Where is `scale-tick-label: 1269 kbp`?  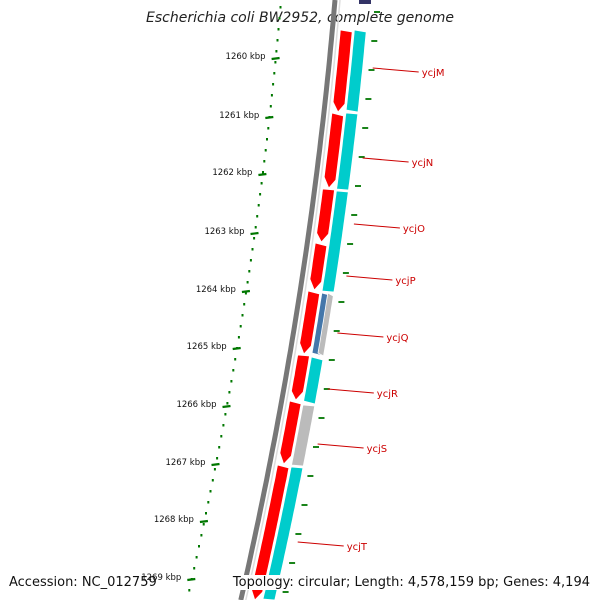
scale-tick-label: 1269 kbp is located at coordinates (161, 578).